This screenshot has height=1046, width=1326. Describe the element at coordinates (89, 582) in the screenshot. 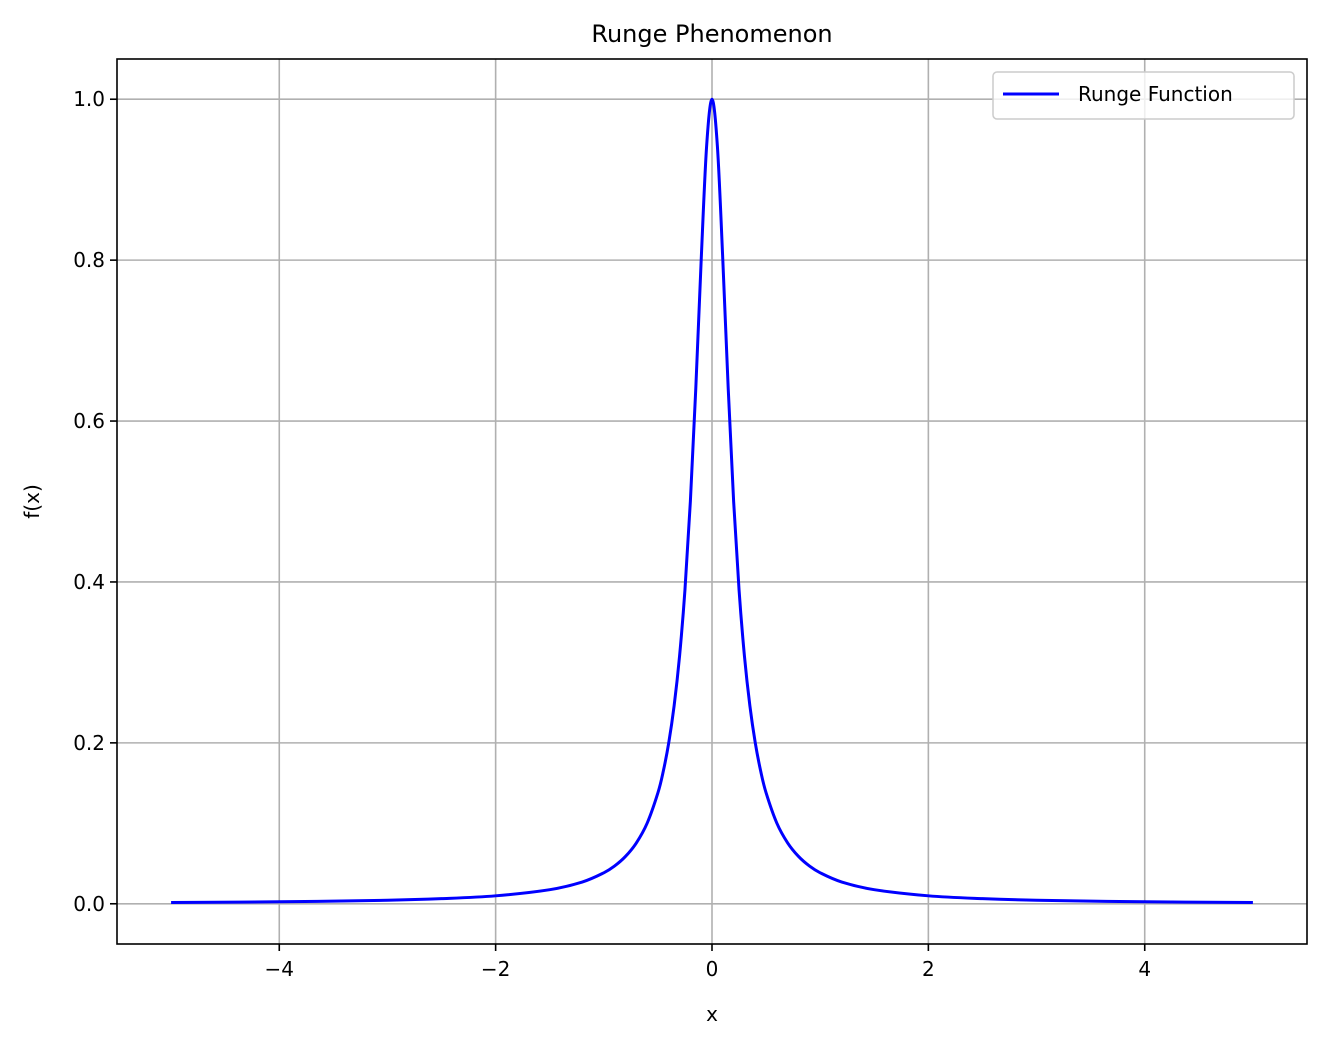

I see `y-tick-label: 0.4` at that location.